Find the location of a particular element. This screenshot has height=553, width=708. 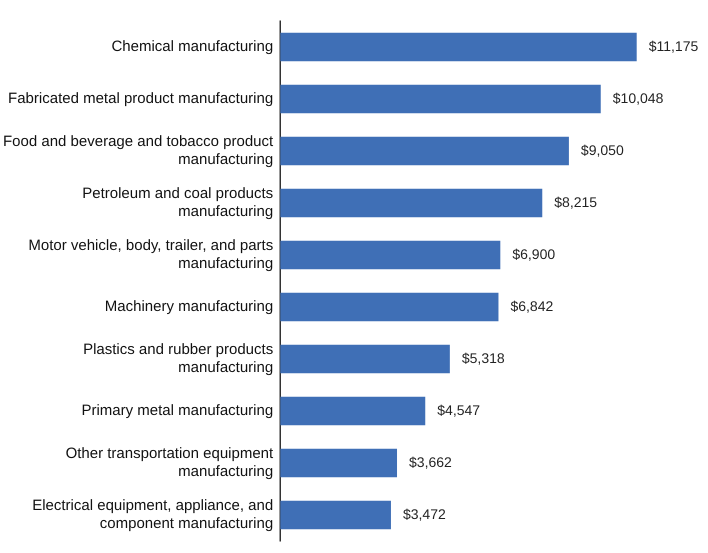

data-label: $8,215 is located at coordinates (576, 202).